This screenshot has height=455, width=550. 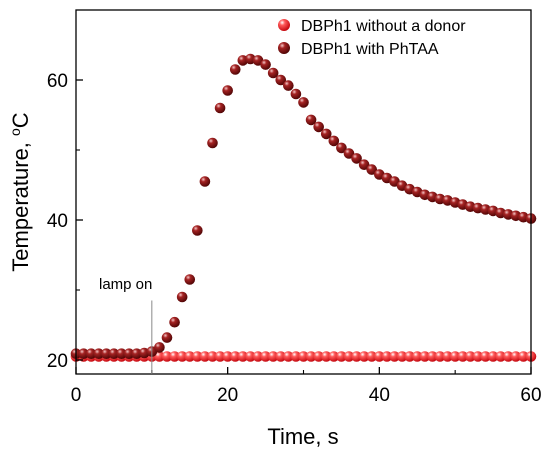 What do you see at coordinates (125, 325) in the screenshot?
I see `lamp-on-annotation: lamp on` at bounding box center [125, 325].